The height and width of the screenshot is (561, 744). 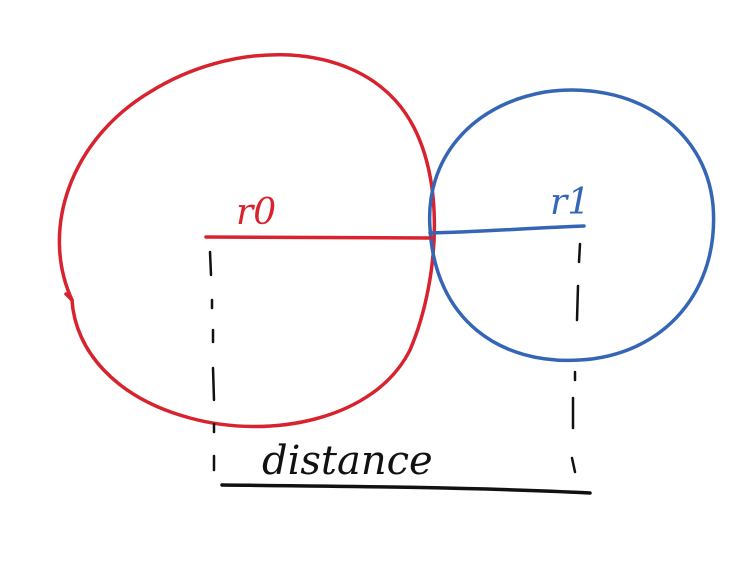 I want to click on label-r0: r0, so click(x=256, y=212).